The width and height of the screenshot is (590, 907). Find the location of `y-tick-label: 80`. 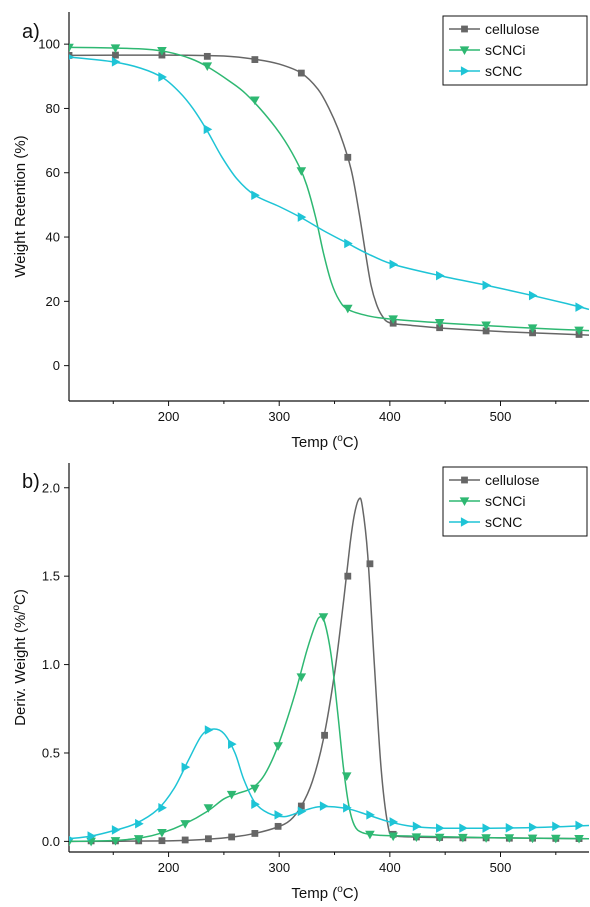

y-tick-label: 80 is located at coordinates (53, 108).